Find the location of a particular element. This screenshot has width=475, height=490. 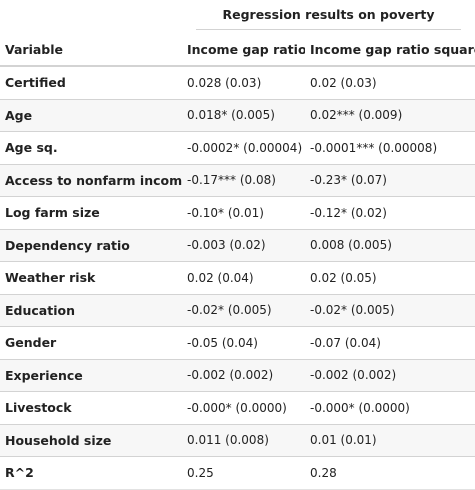

table-row: Gender -0.05 (0.04) -0.07 (0.04) is located at coordinates (237, 343).